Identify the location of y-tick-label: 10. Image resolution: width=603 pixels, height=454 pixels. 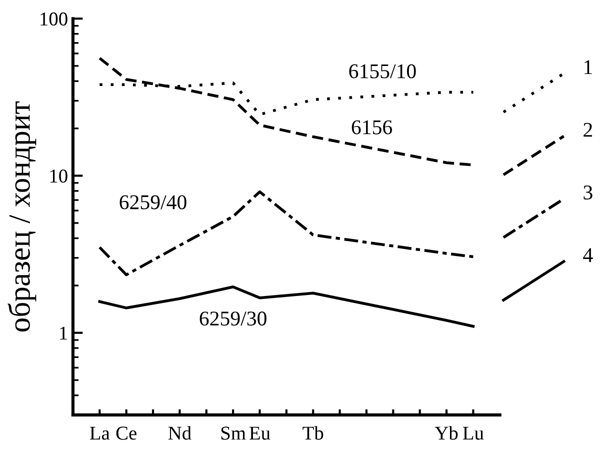
(59, 176).